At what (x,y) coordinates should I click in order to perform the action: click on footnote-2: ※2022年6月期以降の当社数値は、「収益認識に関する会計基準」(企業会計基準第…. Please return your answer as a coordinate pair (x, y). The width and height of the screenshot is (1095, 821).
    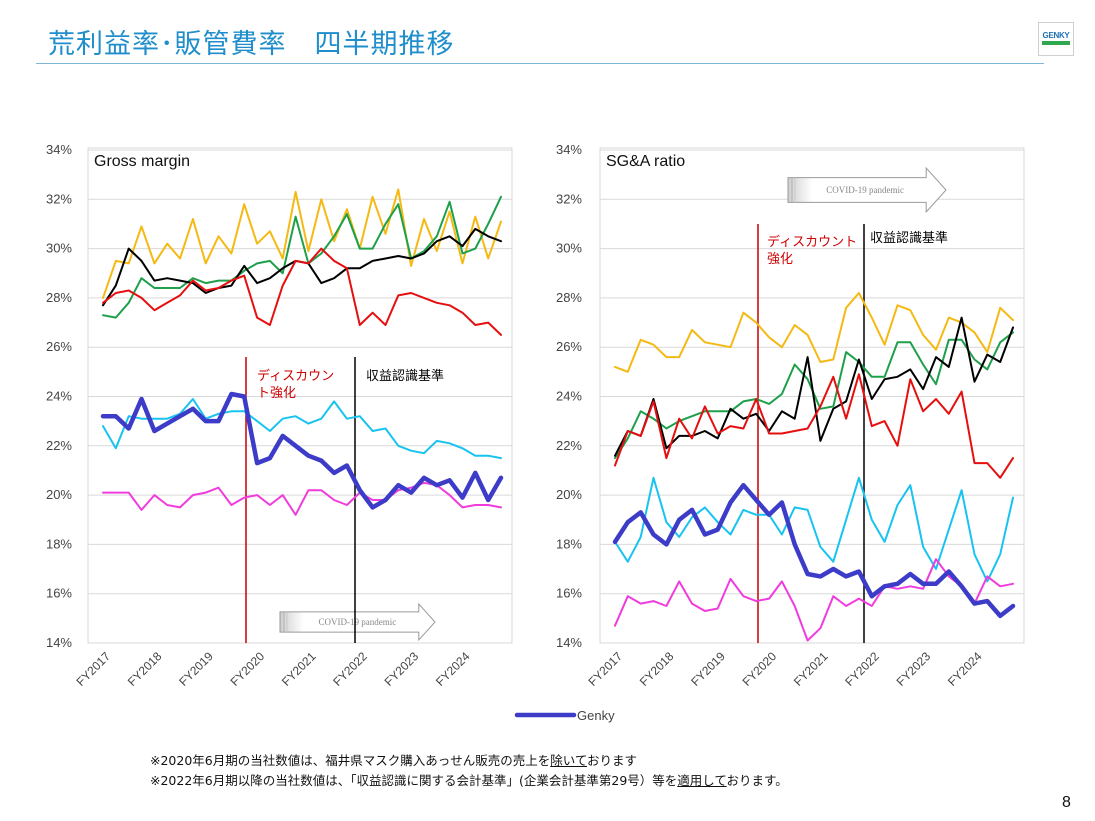
    Looking at the image, I should click on (469, 779).